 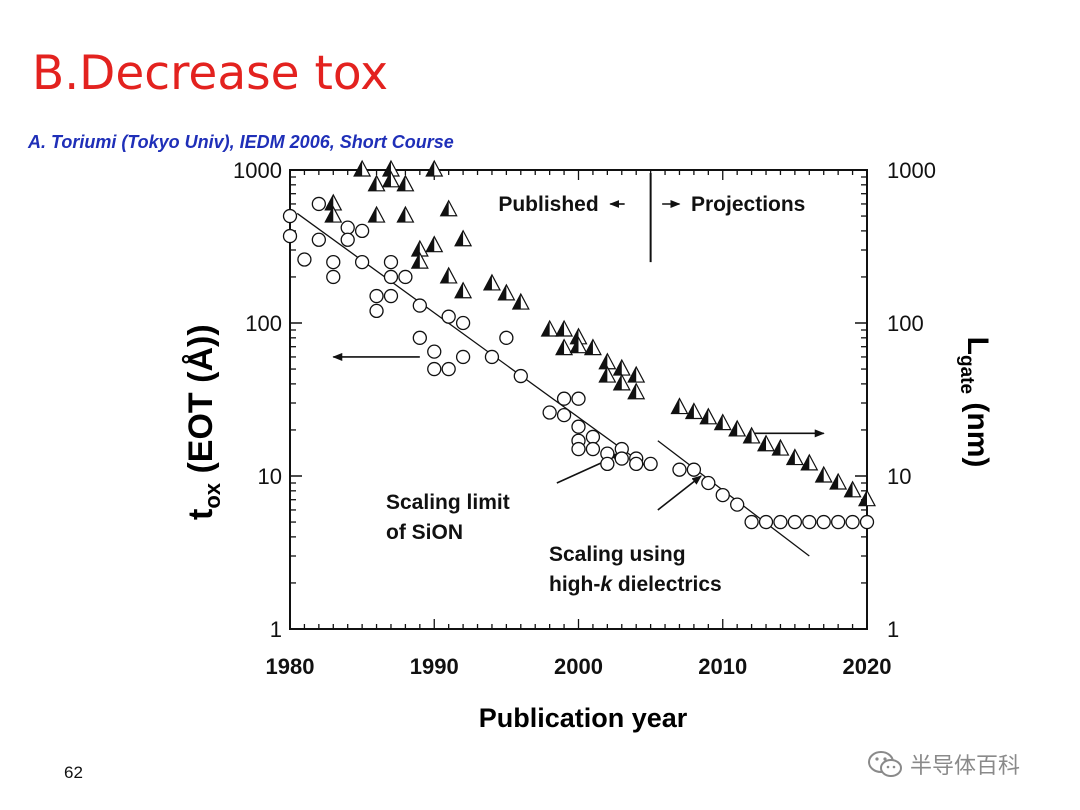 I want to click on y-tick-label-right: 10, so click(x=899, y=476).